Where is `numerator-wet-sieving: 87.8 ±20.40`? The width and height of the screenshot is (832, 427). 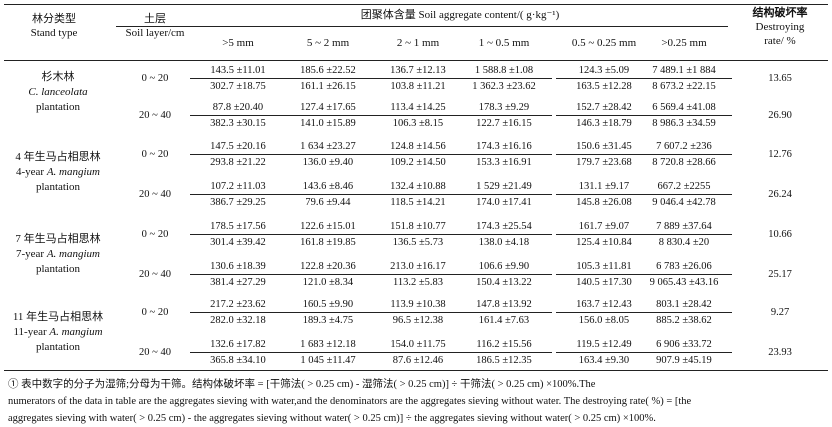
numerator-wet-sieving: 87.8 ±20.40 is located at coordinates (238, 108).